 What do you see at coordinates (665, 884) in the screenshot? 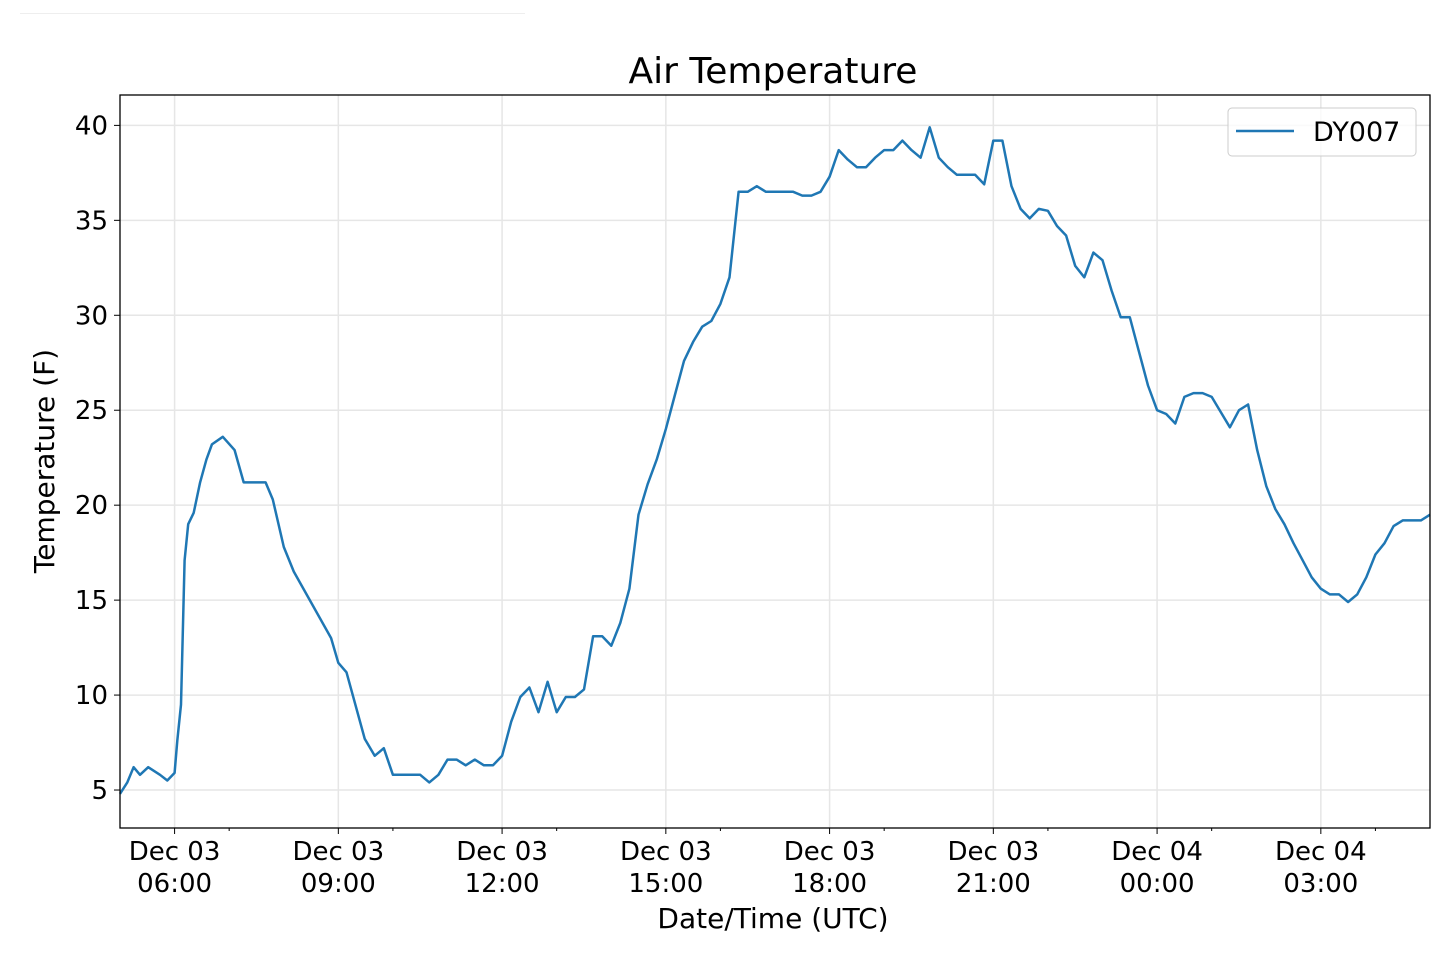
I see `x-tick-label: 15:00` at bounding box center [665, 884].